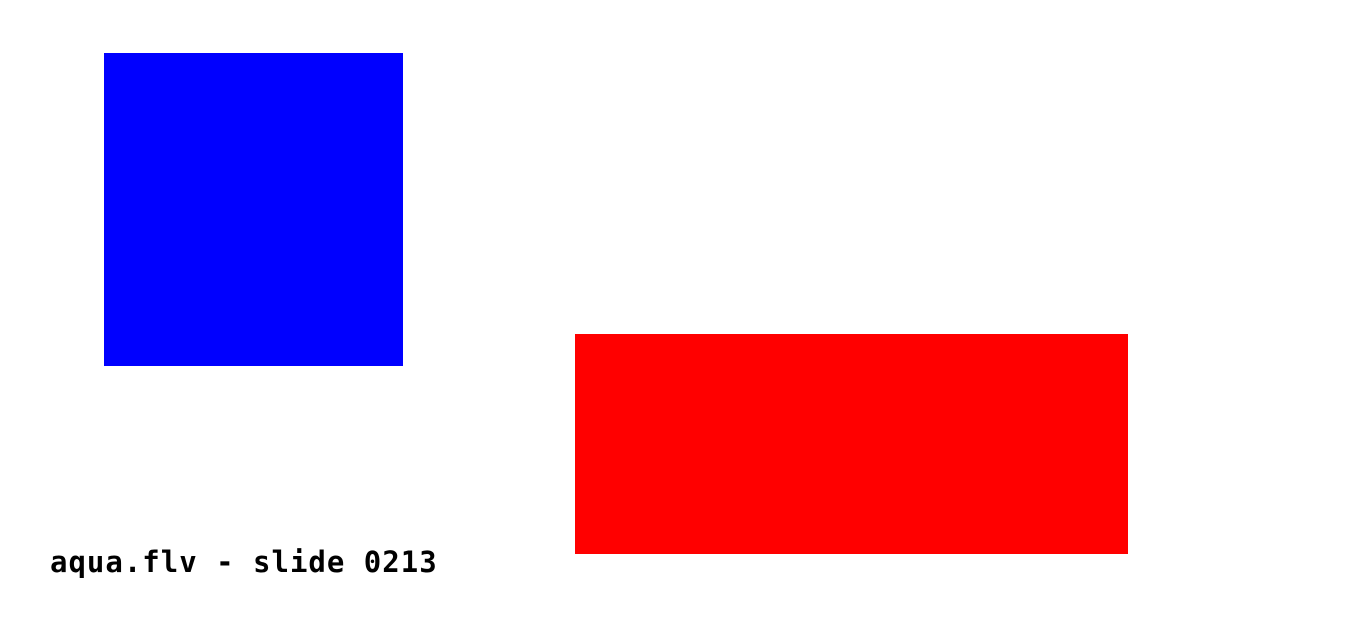  What do you see at coordinates (244, 562) in the screenshot?
I see `slide-caption: aqua.flv - slide 0213` at bounding box center [244, 562].